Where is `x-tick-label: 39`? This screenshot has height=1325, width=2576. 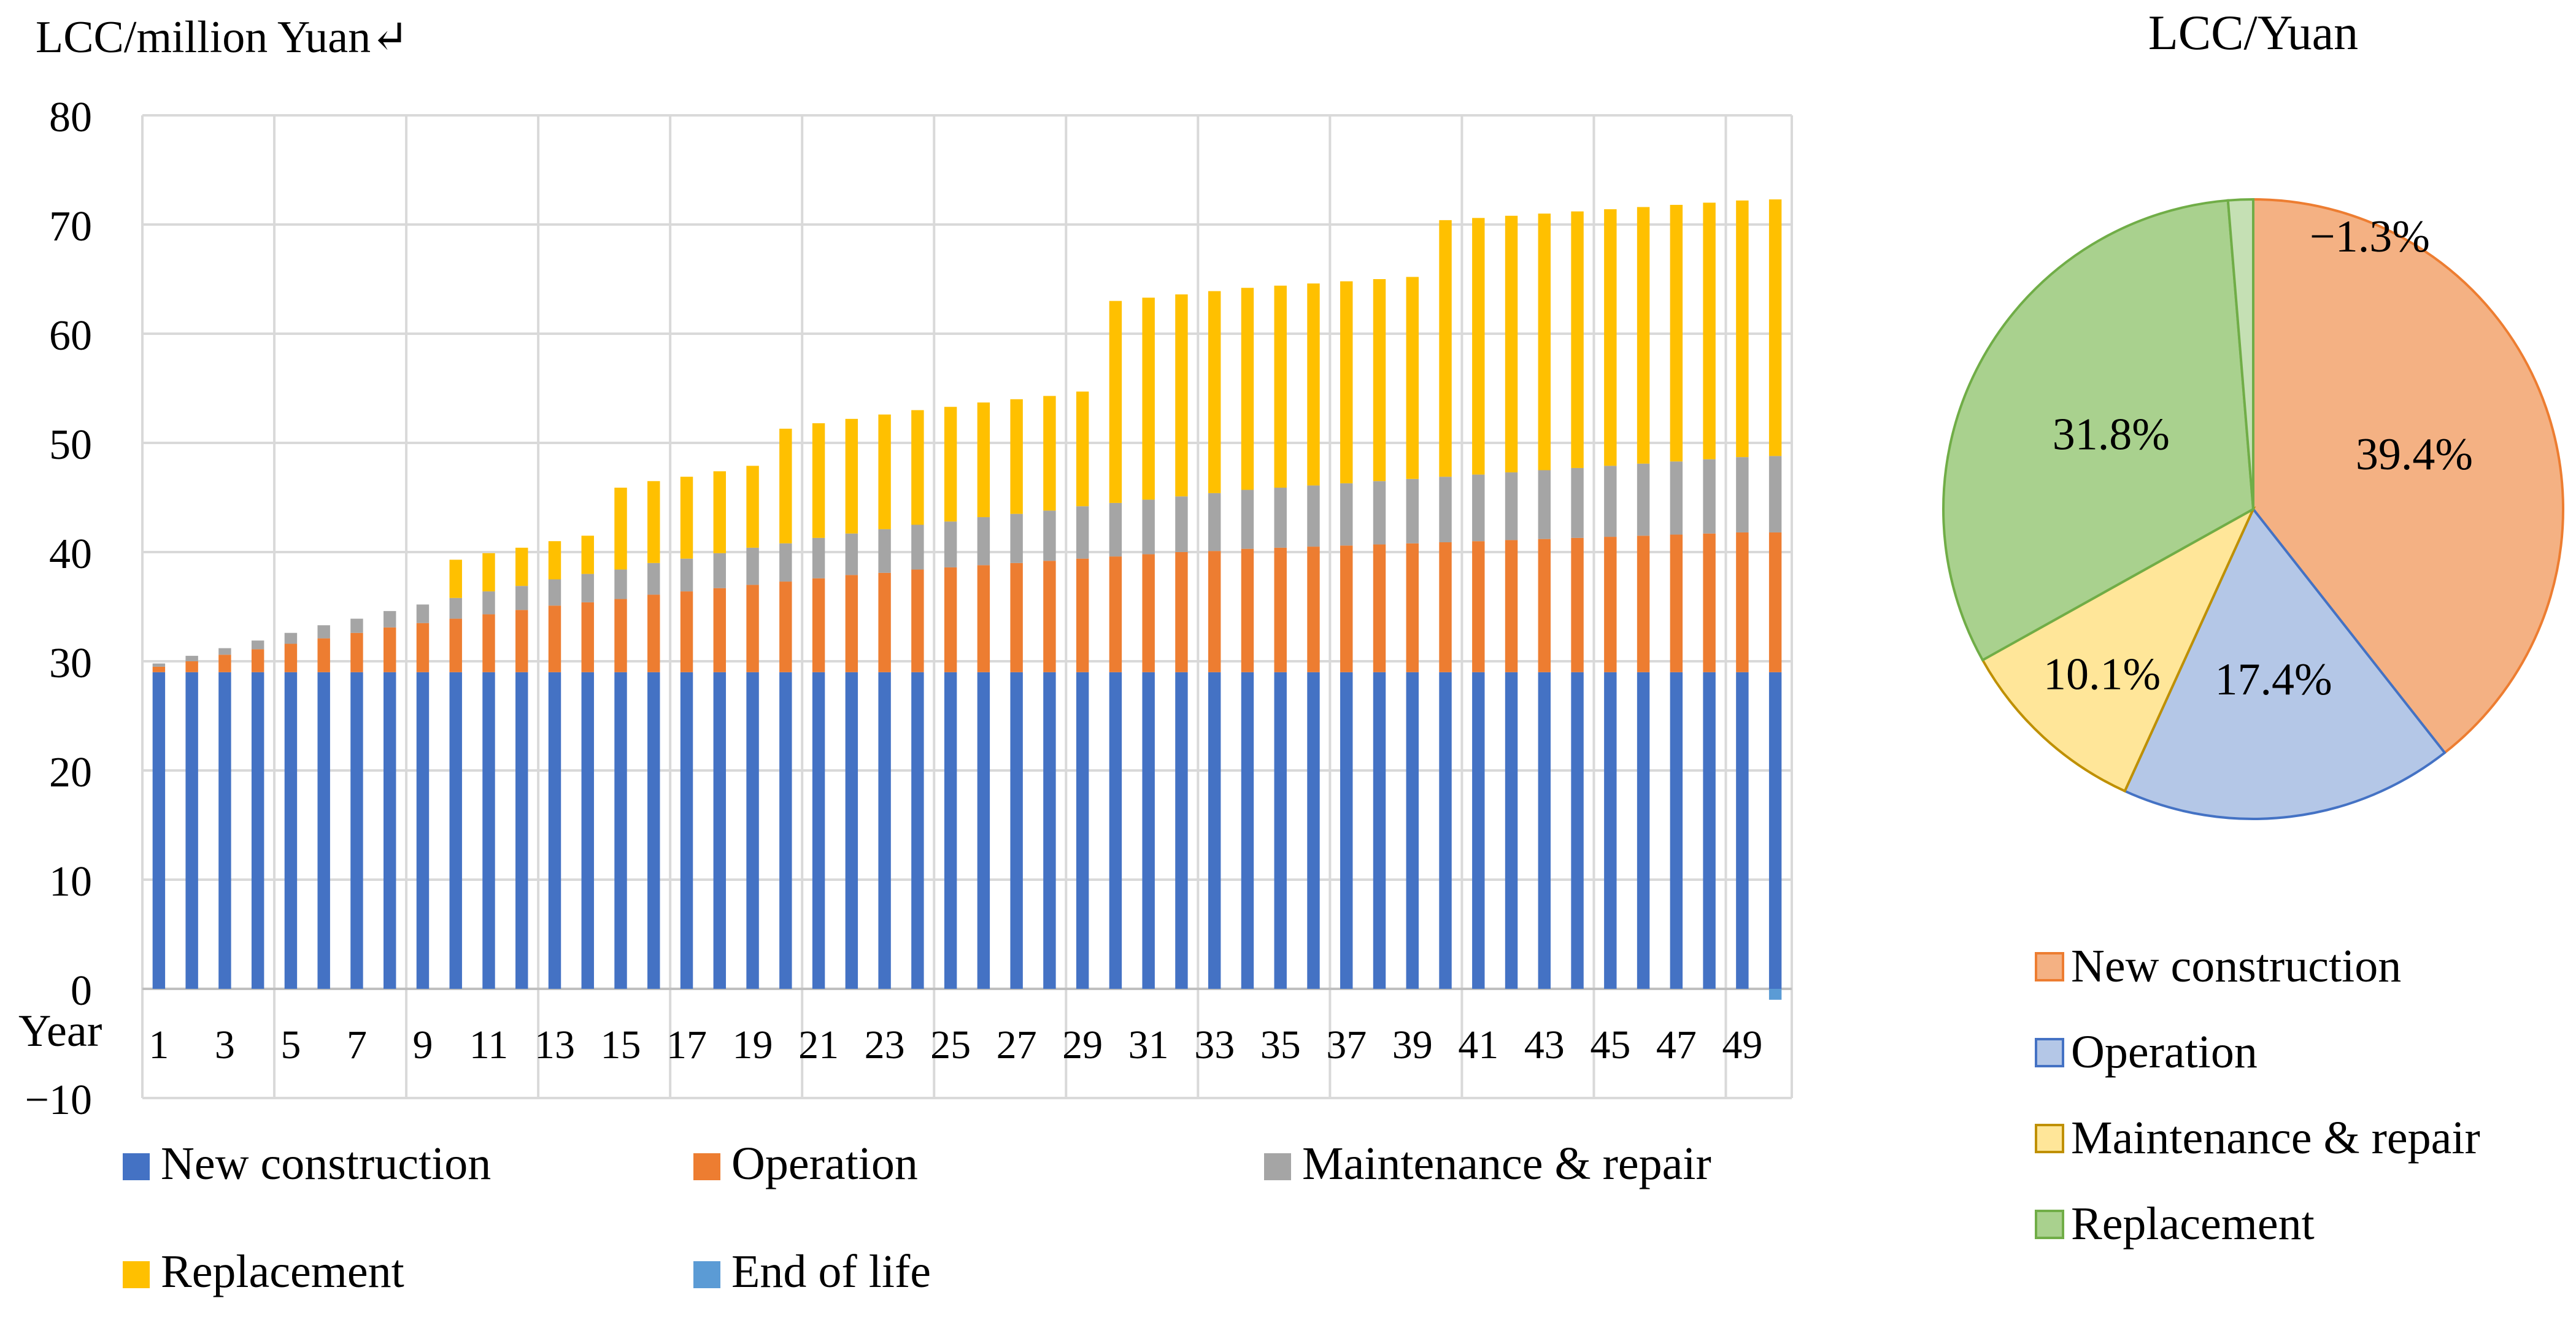 x-tick-label: 39 is located at coordinates (1412, 1045).